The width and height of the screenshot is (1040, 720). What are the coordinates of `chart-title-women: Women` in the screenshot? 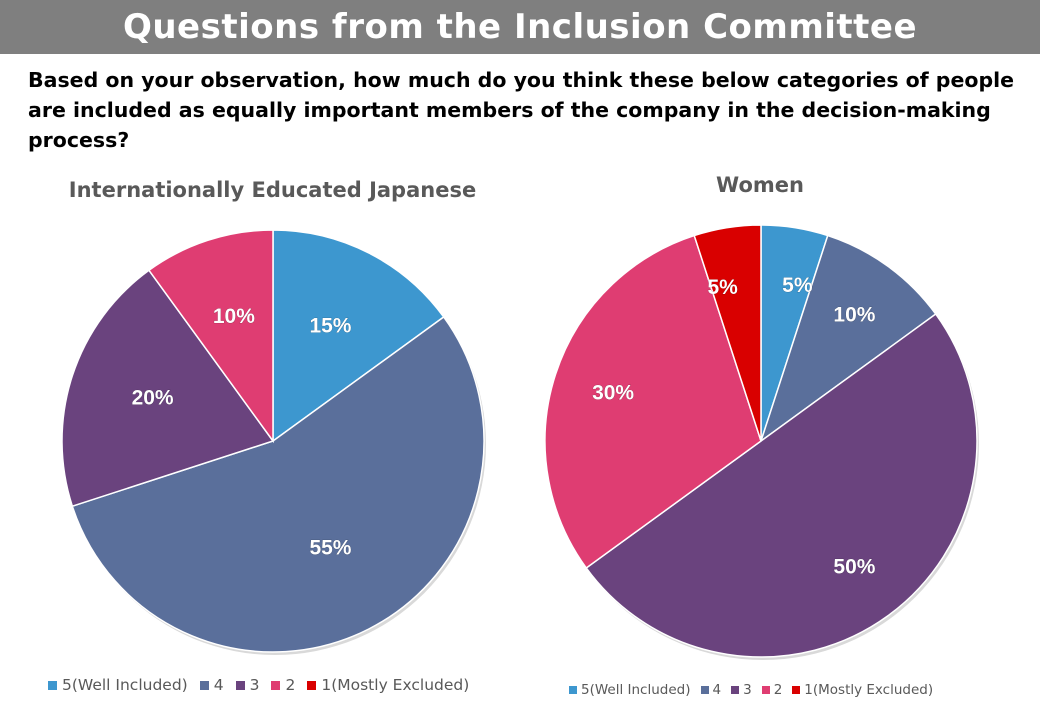 It's located at (760, 185).